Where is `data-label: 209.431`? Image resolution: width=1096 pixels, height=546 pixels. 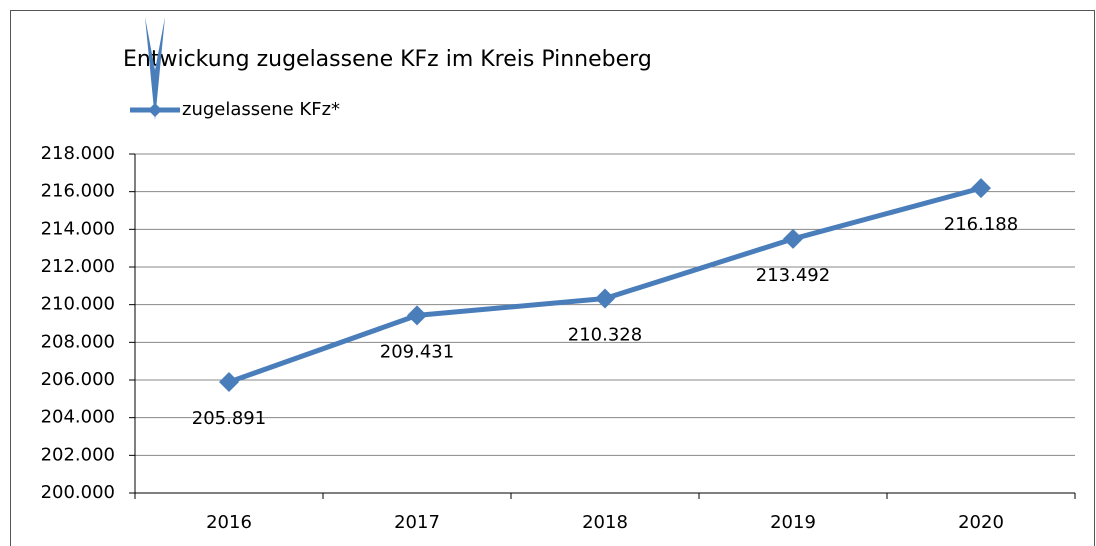
data-label: 209.431 is located at coordinates (417, 351).